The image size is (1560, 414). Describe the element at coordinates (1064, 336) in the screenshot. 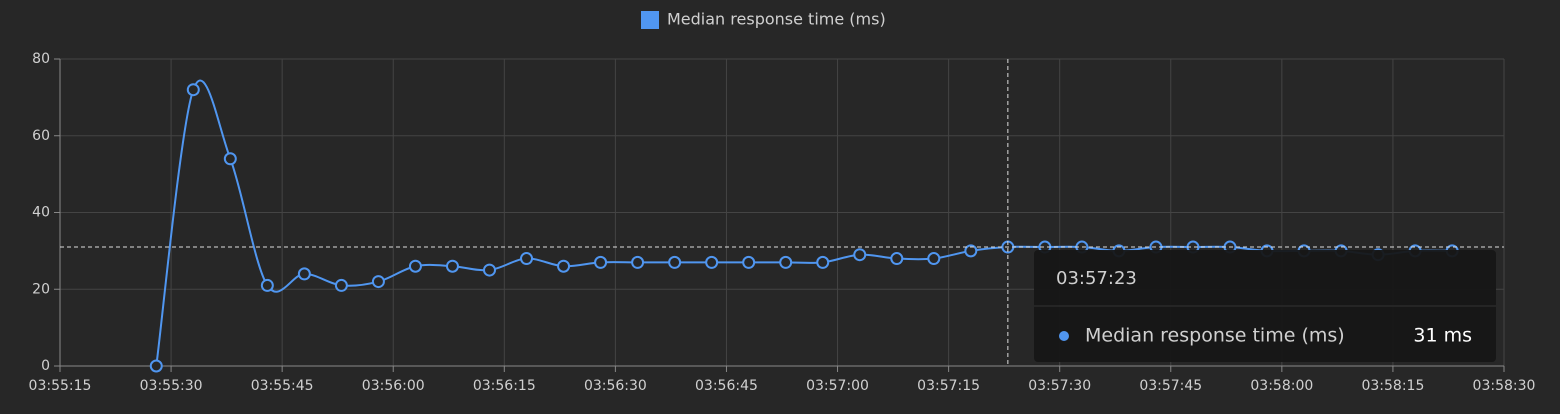

I see `tooltip-marker` at that location.